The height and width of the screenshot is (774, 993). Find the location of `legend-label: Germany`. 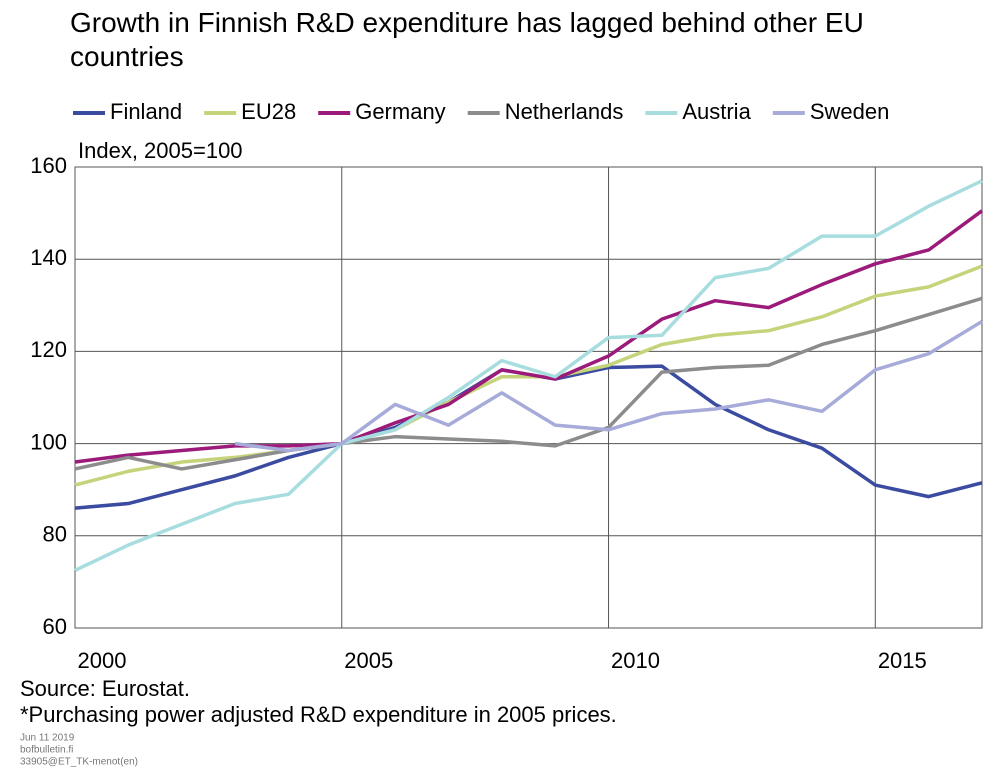

legend-label: Germany is located at coordinates (400, 111).